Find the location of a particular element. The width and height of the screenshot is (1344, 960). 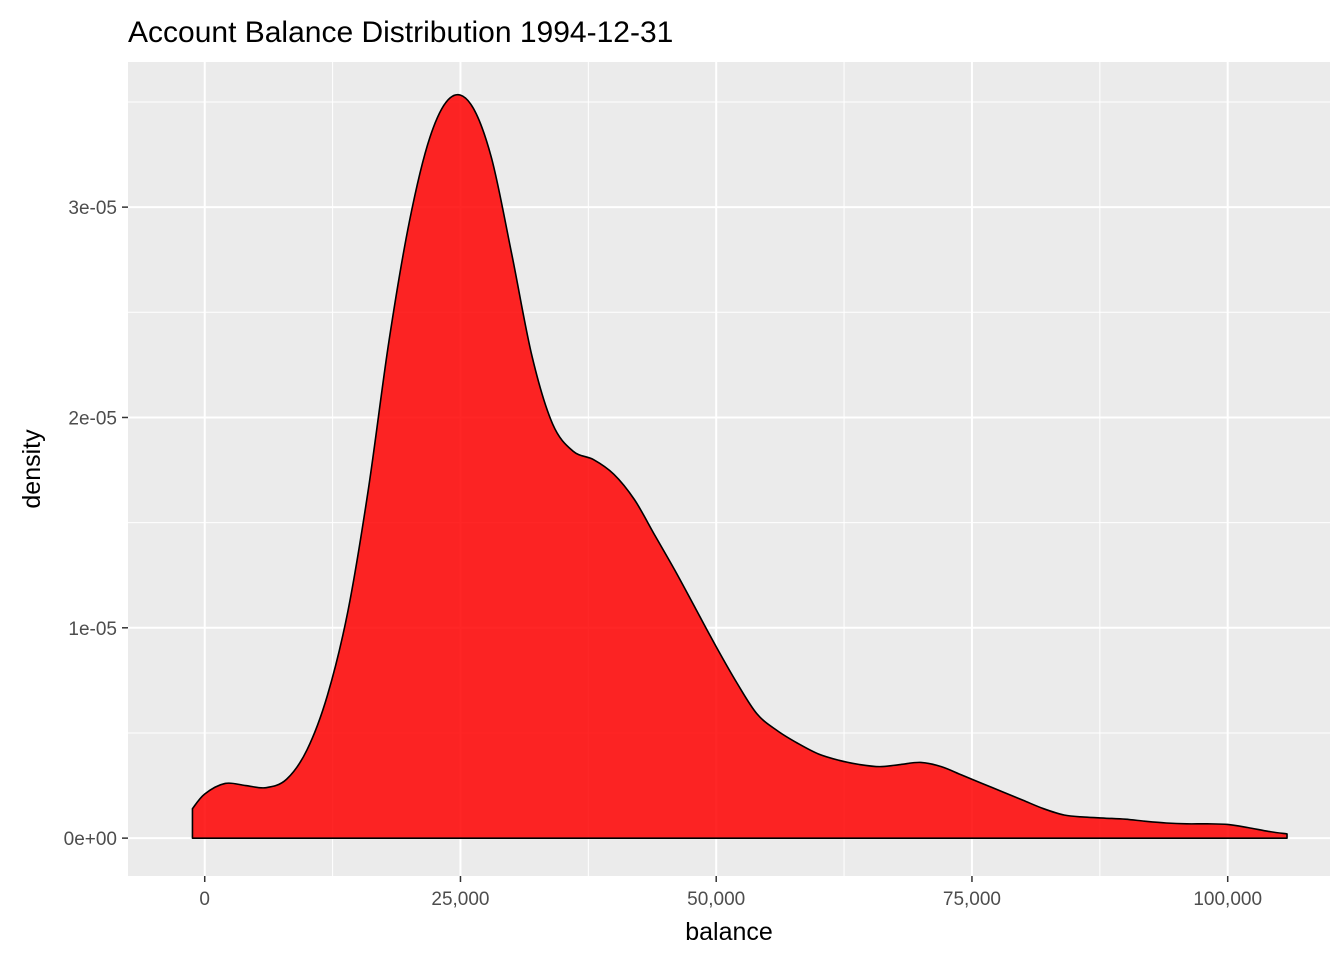

x-tick-label: 25,000 is located at coordinates (460, 899).